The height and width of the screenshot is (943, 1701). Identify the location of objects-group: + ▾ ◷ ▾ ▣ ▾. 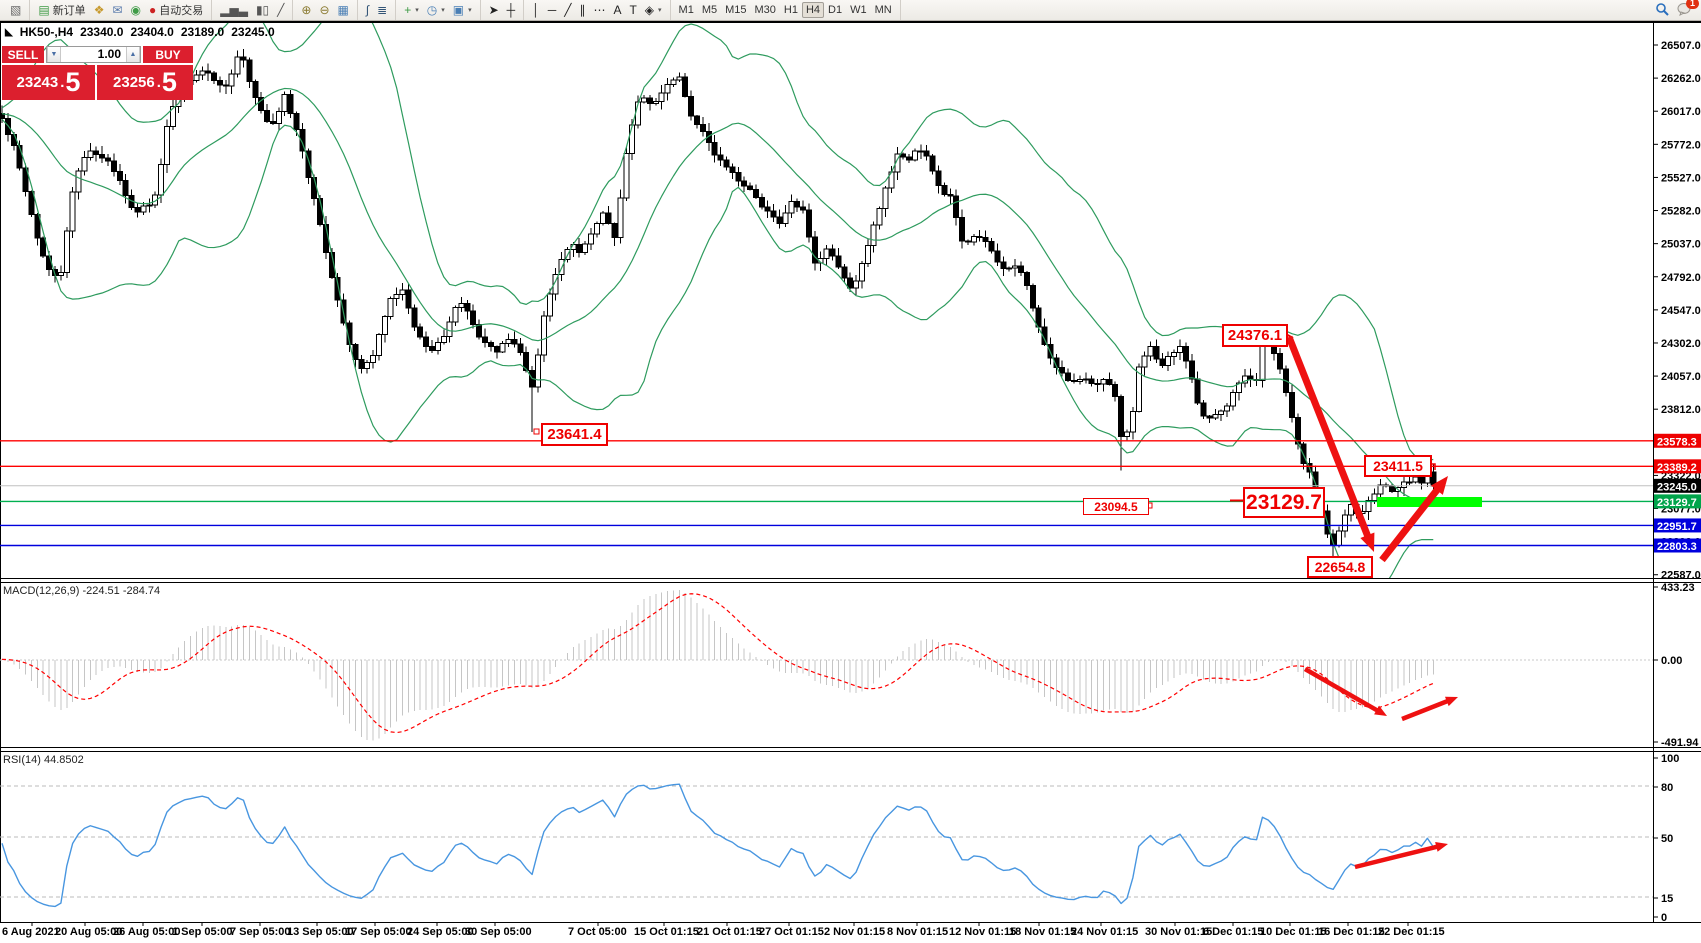
(438, 10).